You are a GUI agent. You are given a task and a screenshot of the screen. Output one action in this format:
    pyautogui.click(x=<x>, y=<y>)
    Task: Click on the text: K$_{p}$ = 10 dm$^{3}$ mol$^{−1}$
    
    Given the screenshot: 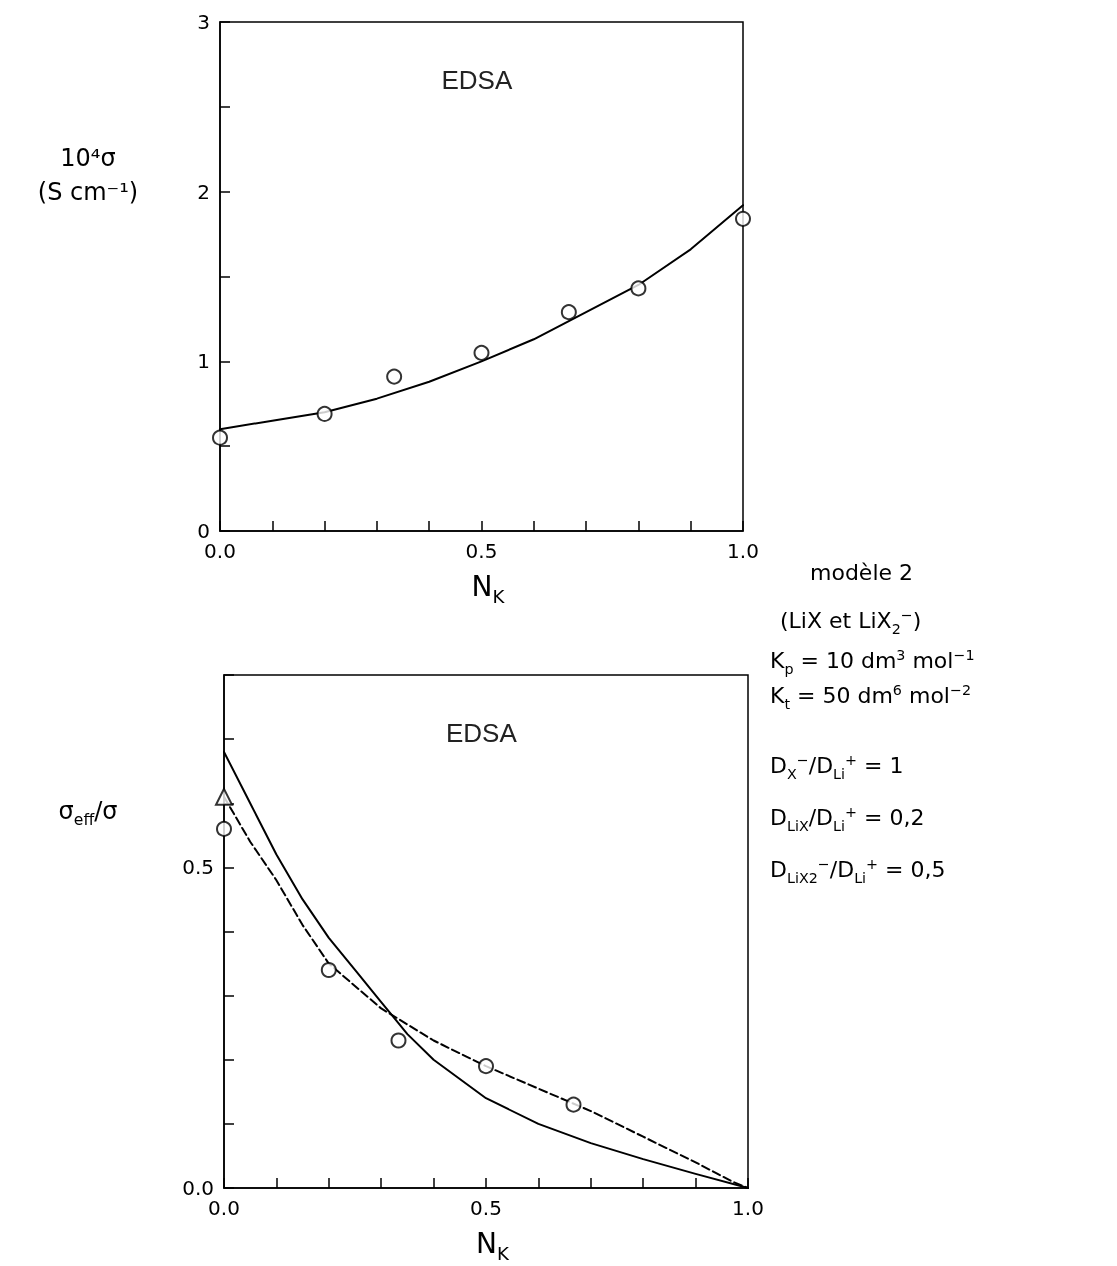 What is the action you would take?
    pyautogui.click(x=872, y=661)
    